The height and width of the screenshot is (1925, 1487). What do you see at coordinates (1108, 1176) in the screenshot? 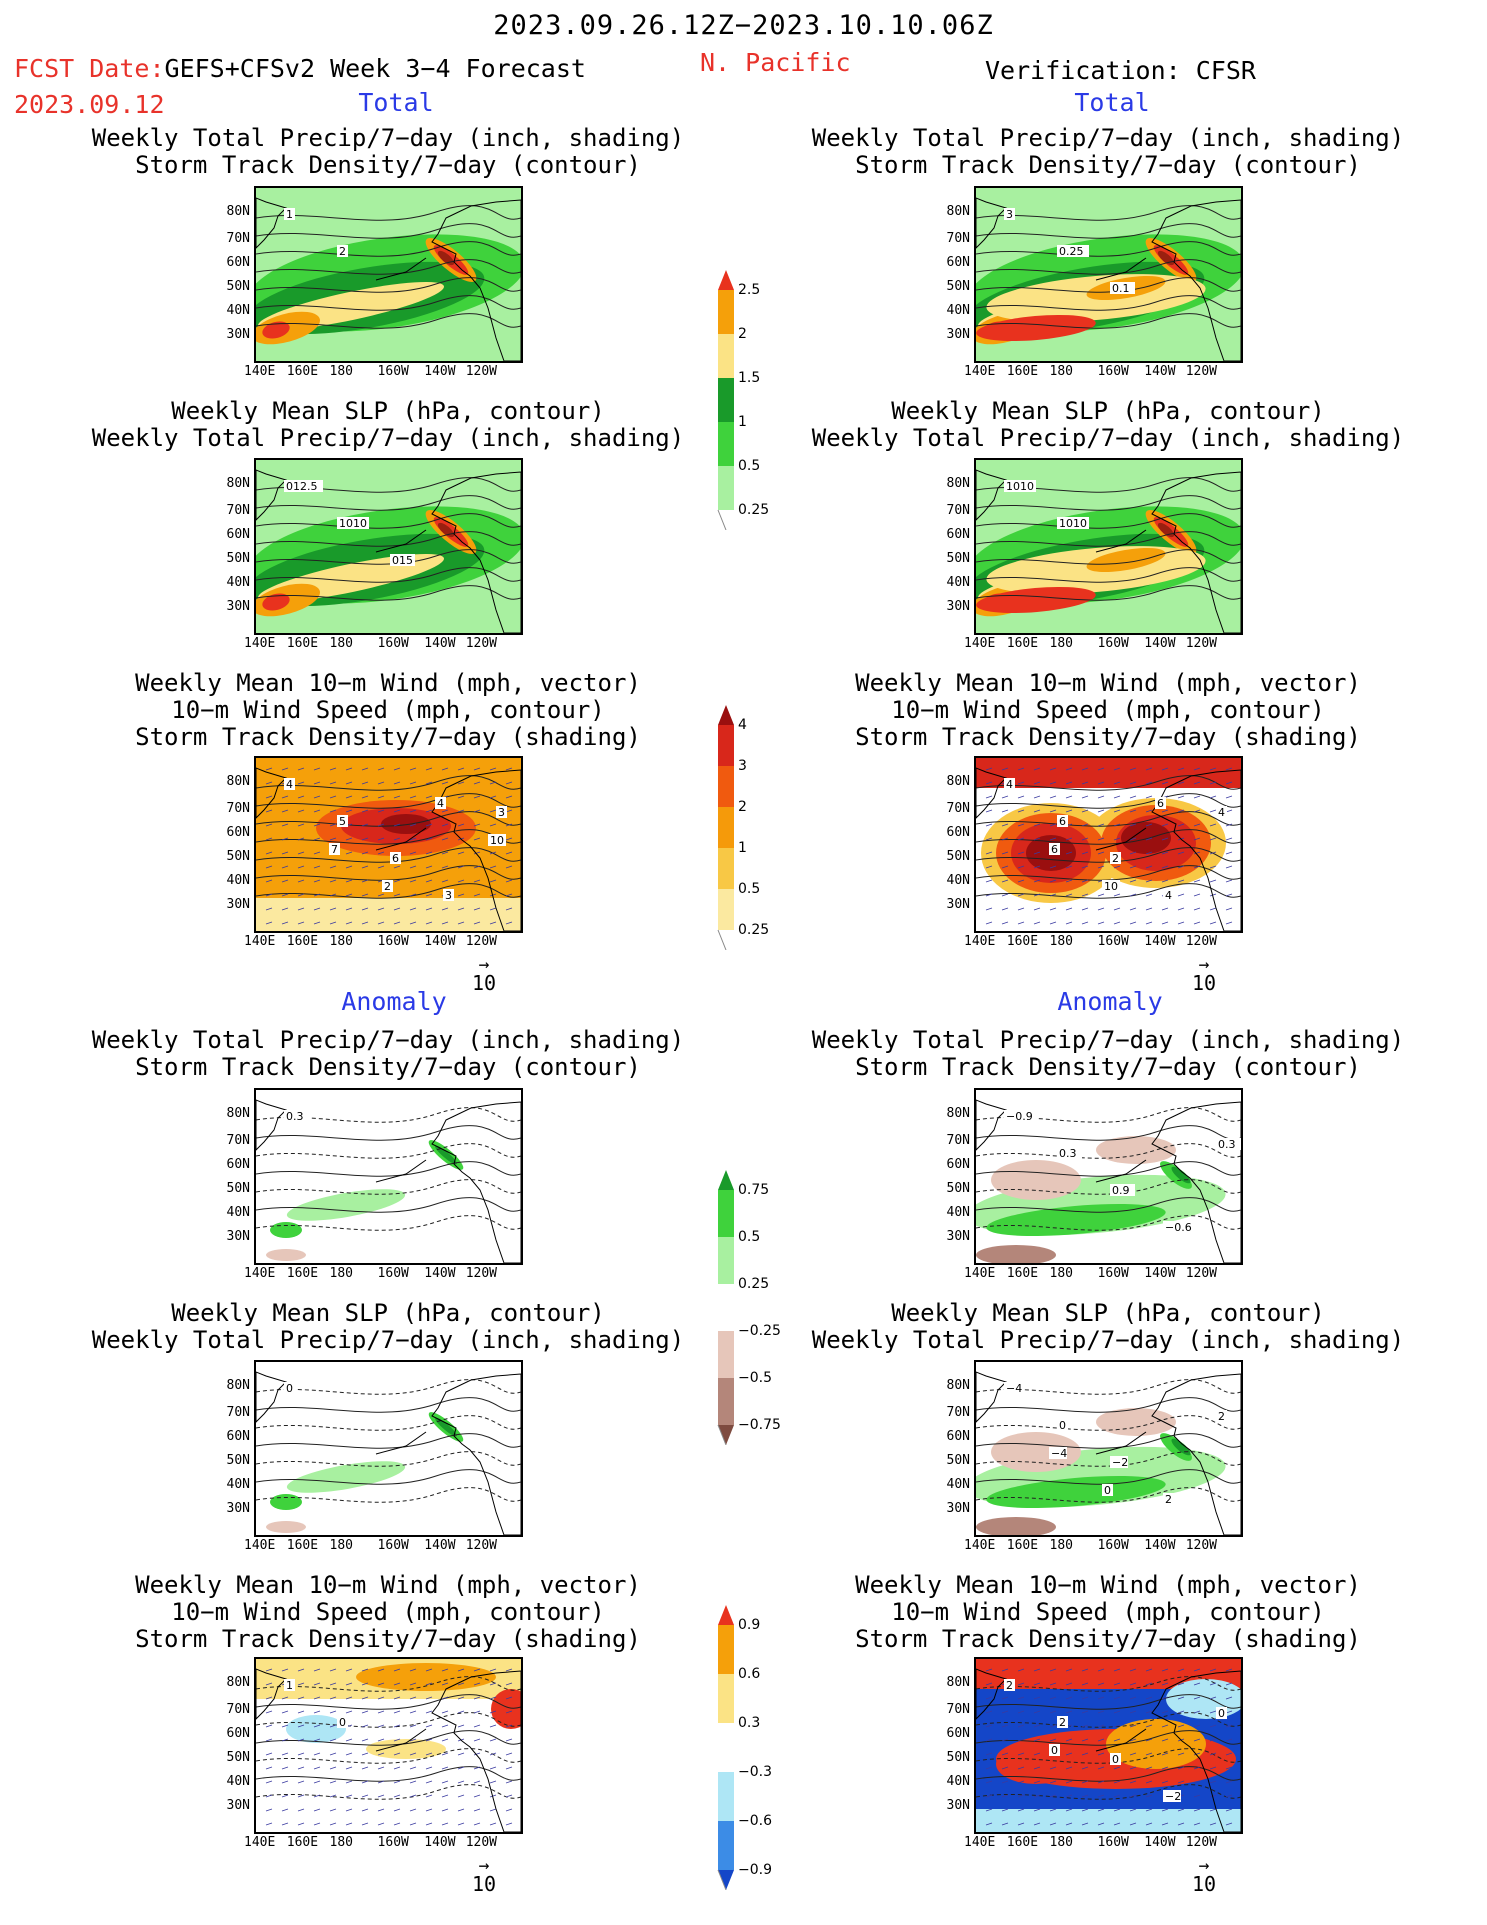
I see `map-panel-3-1: −0.9 0.3 0.9 −0.6 0.3` at bounding box center [1108, 1176].